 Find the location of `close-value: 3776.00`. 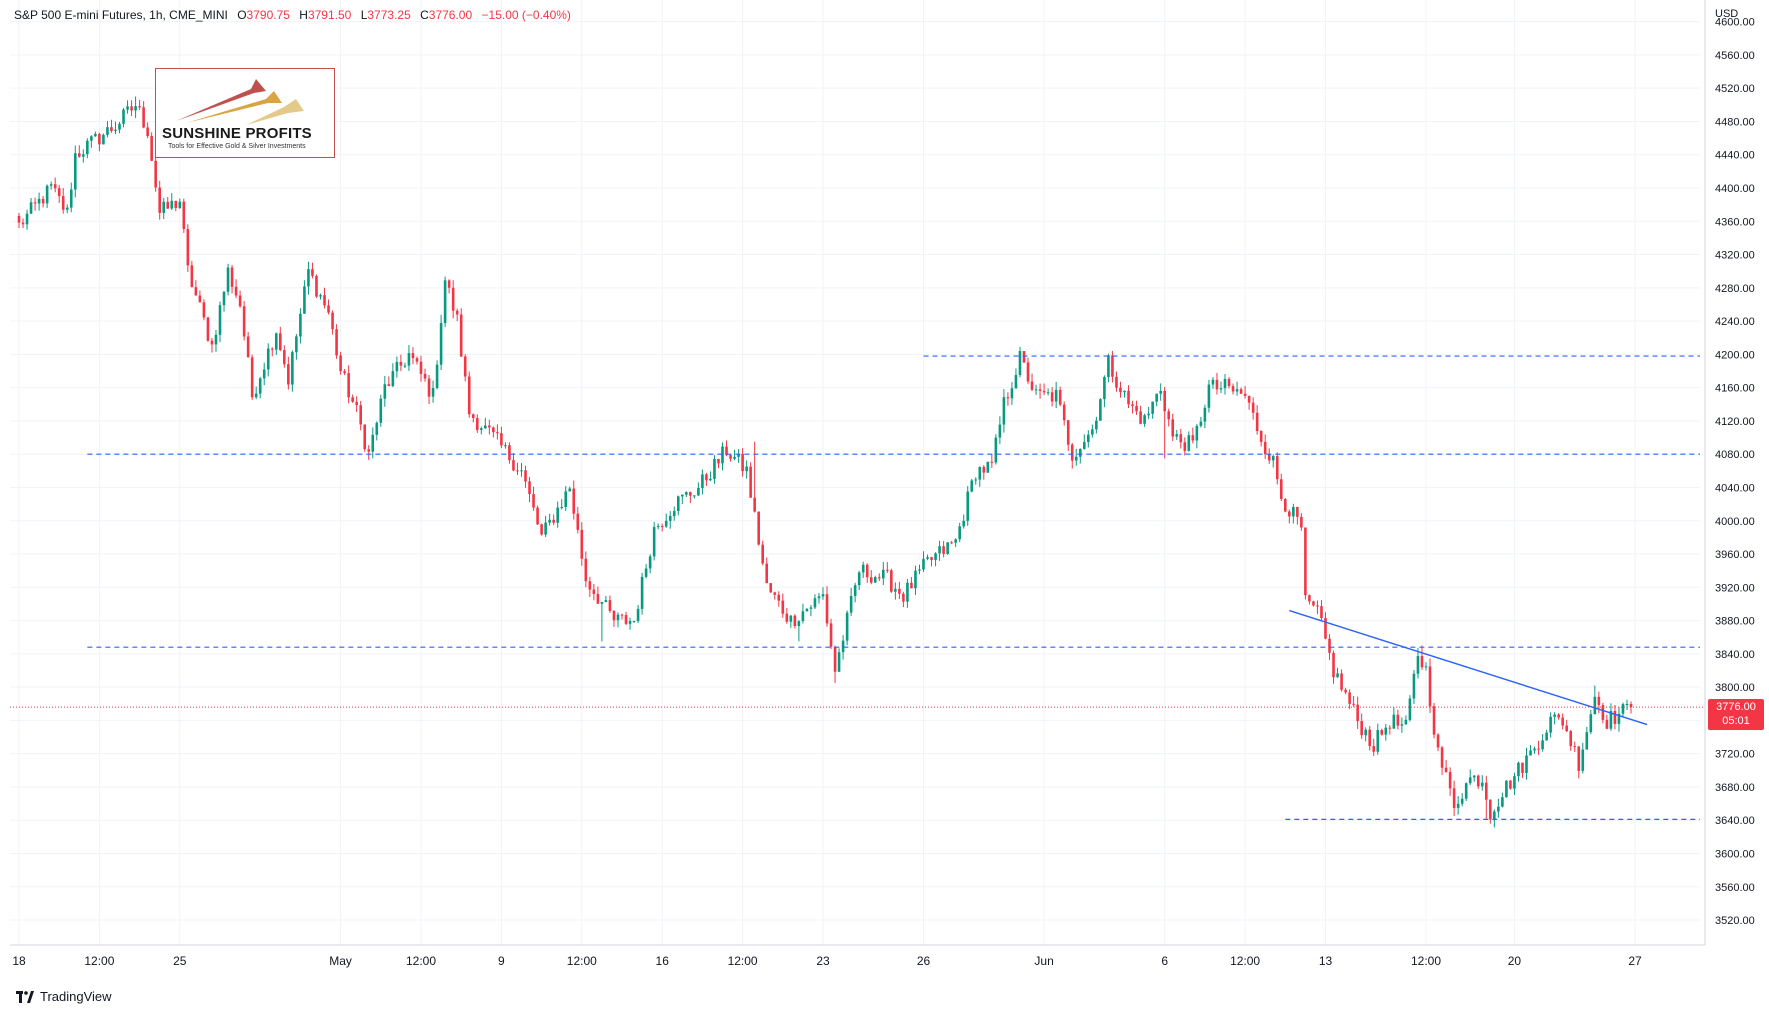

close-value: 3776.00 is located at coordinates (450, 15).